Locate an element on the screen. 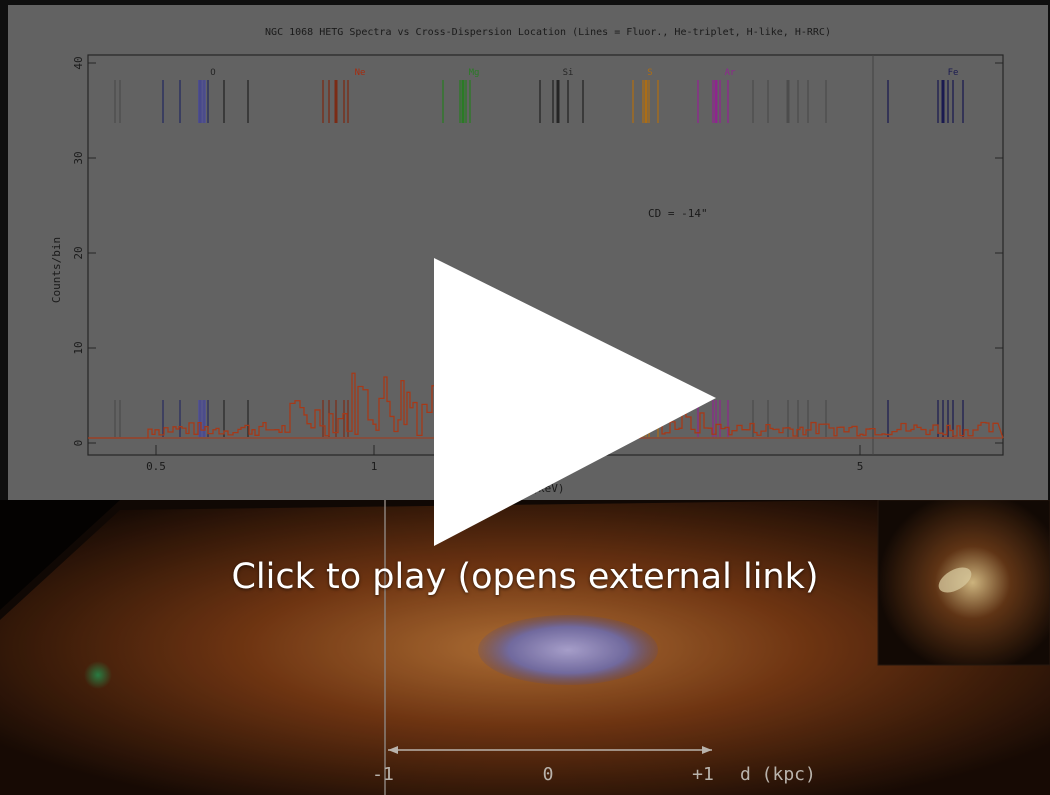 The image size is (1050, 795). y-tick-label: 10 is located at coordinates (78, 347).